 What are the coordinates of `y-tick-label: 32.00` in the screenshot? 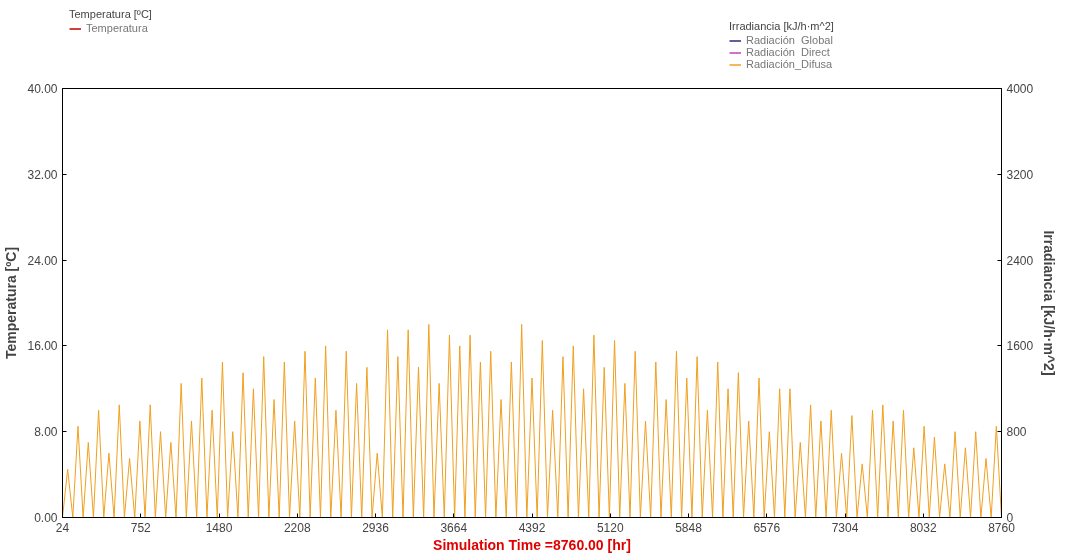 It's located at (42, 174).